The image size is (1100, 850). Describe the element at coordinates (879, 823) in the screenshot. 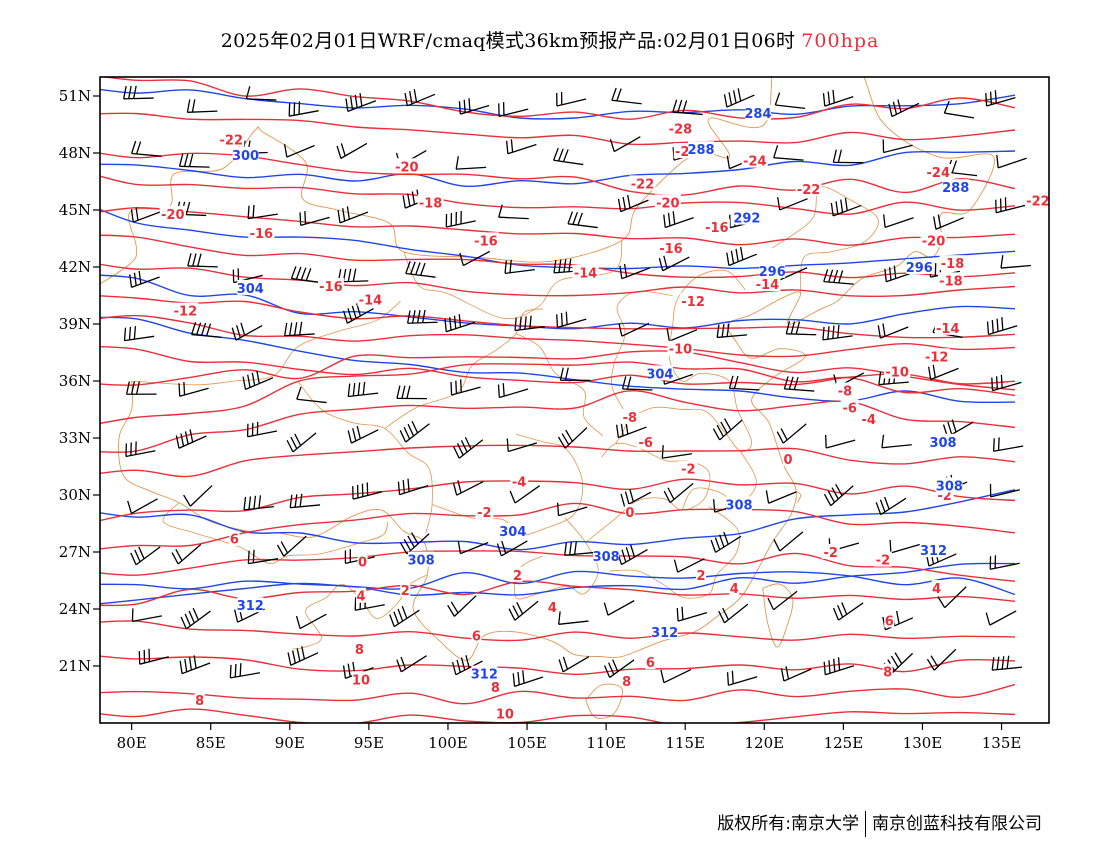

I see `copyright-footer: 版权所有:南京大学 南京创蓝科技有限公司` at that location.